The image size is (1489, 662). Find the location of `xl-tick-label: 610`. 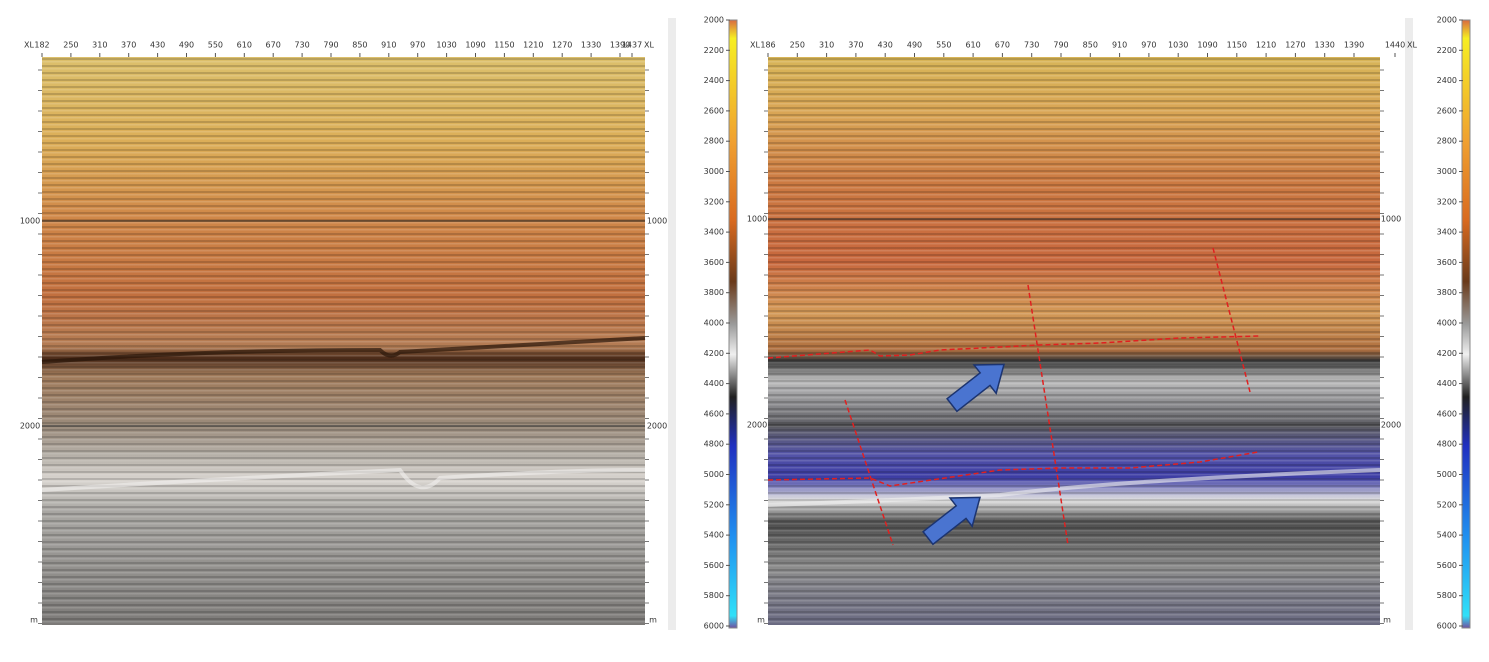

xl-tick-label: 610 is located at coordinates (972, 45).